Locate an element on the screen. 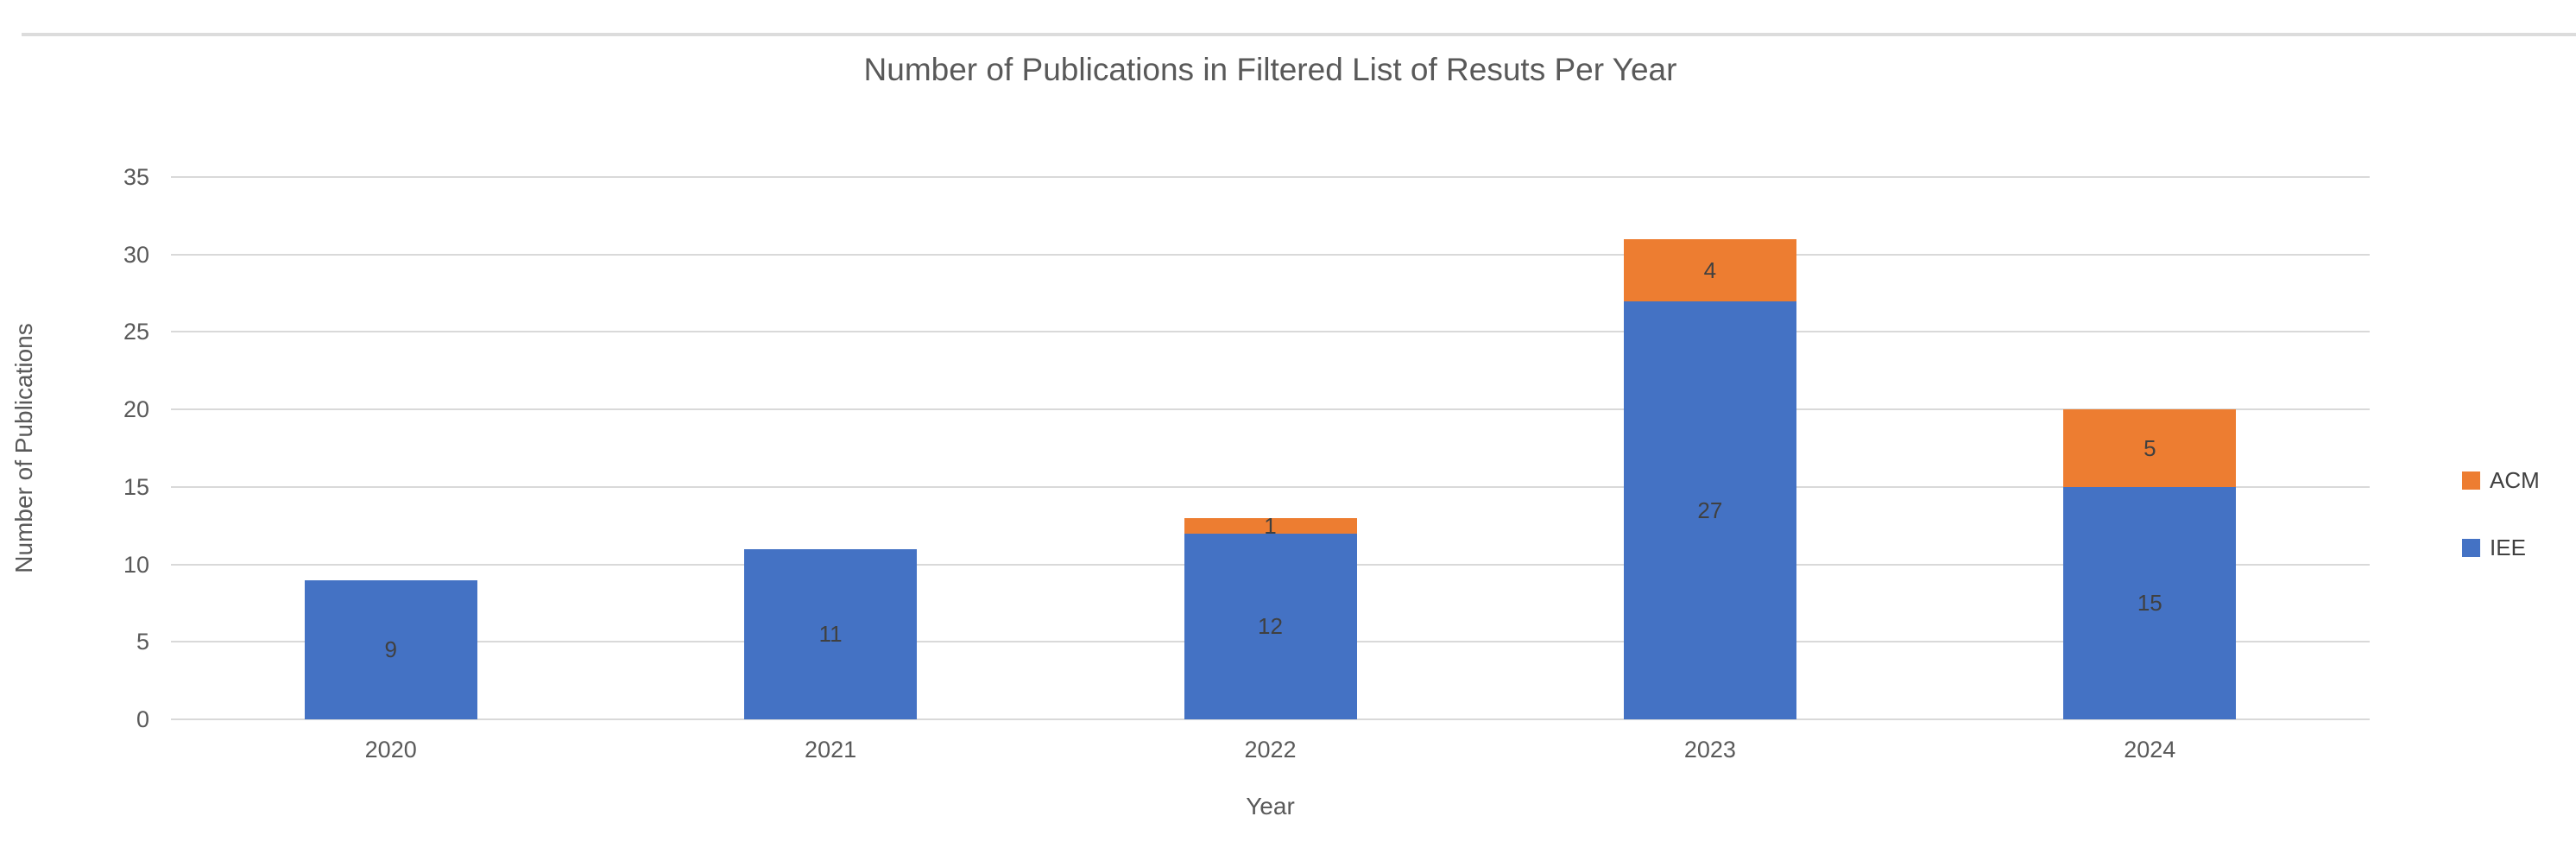 Image resolution: width=2576 pixels, height=848 pixels. bar-segment-iee-2021: 11 is located at coordinates (831, 633).